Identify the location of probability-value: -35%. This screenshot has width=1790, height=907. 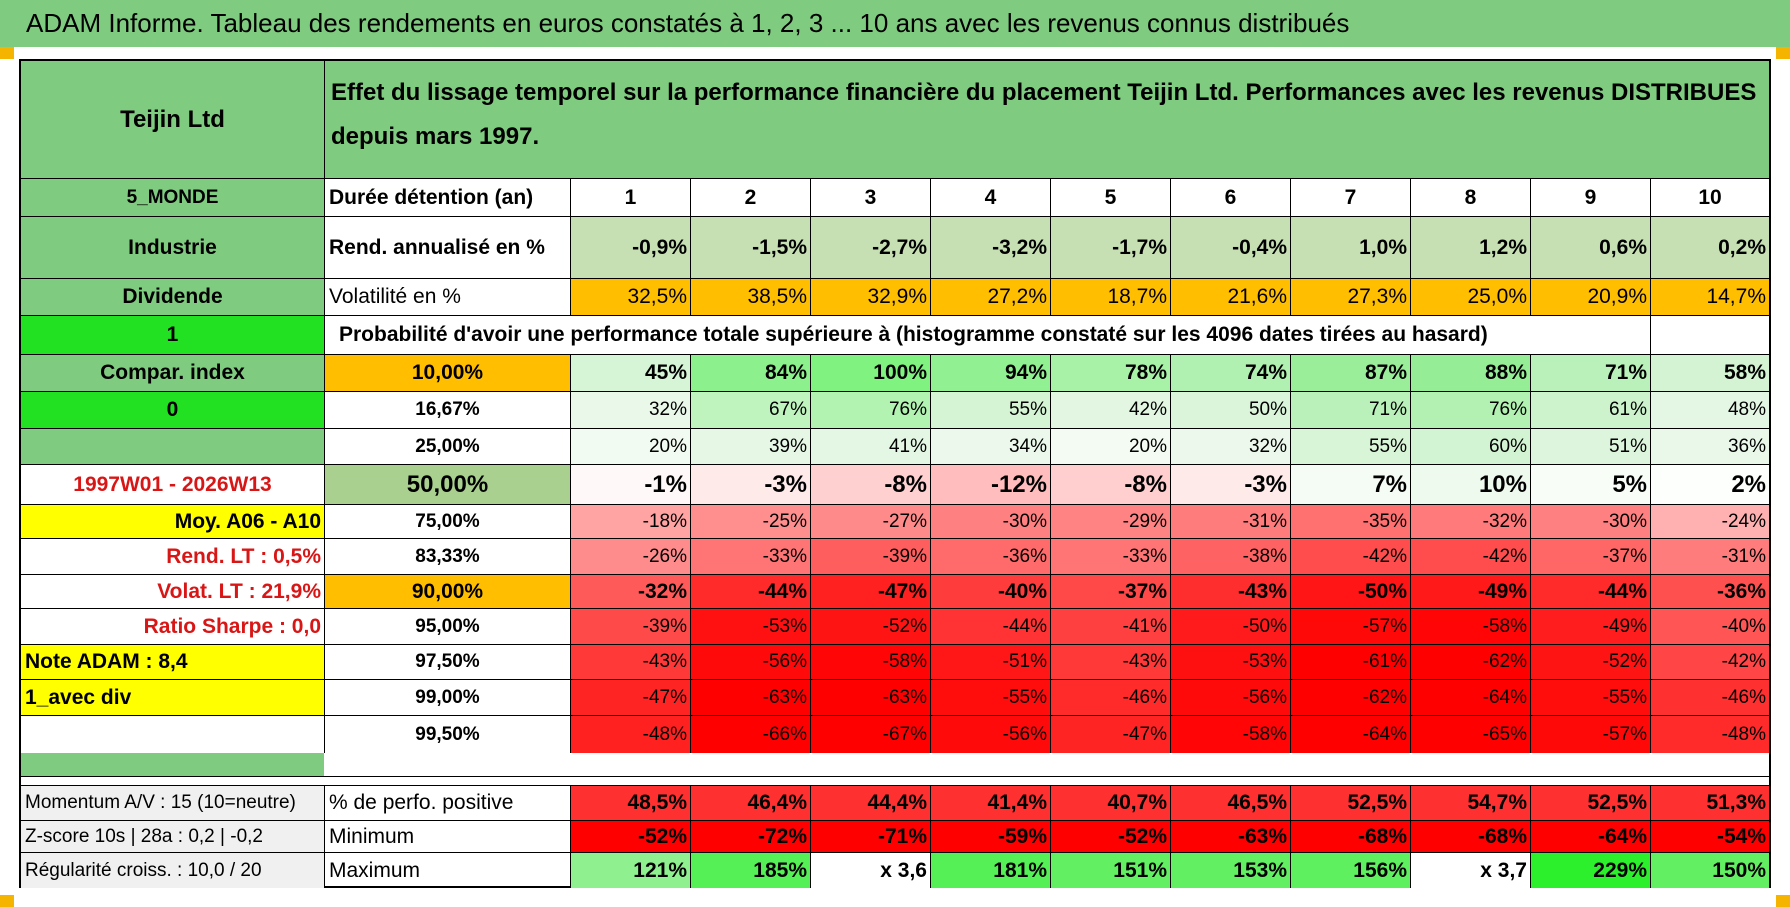
(1350, 521).